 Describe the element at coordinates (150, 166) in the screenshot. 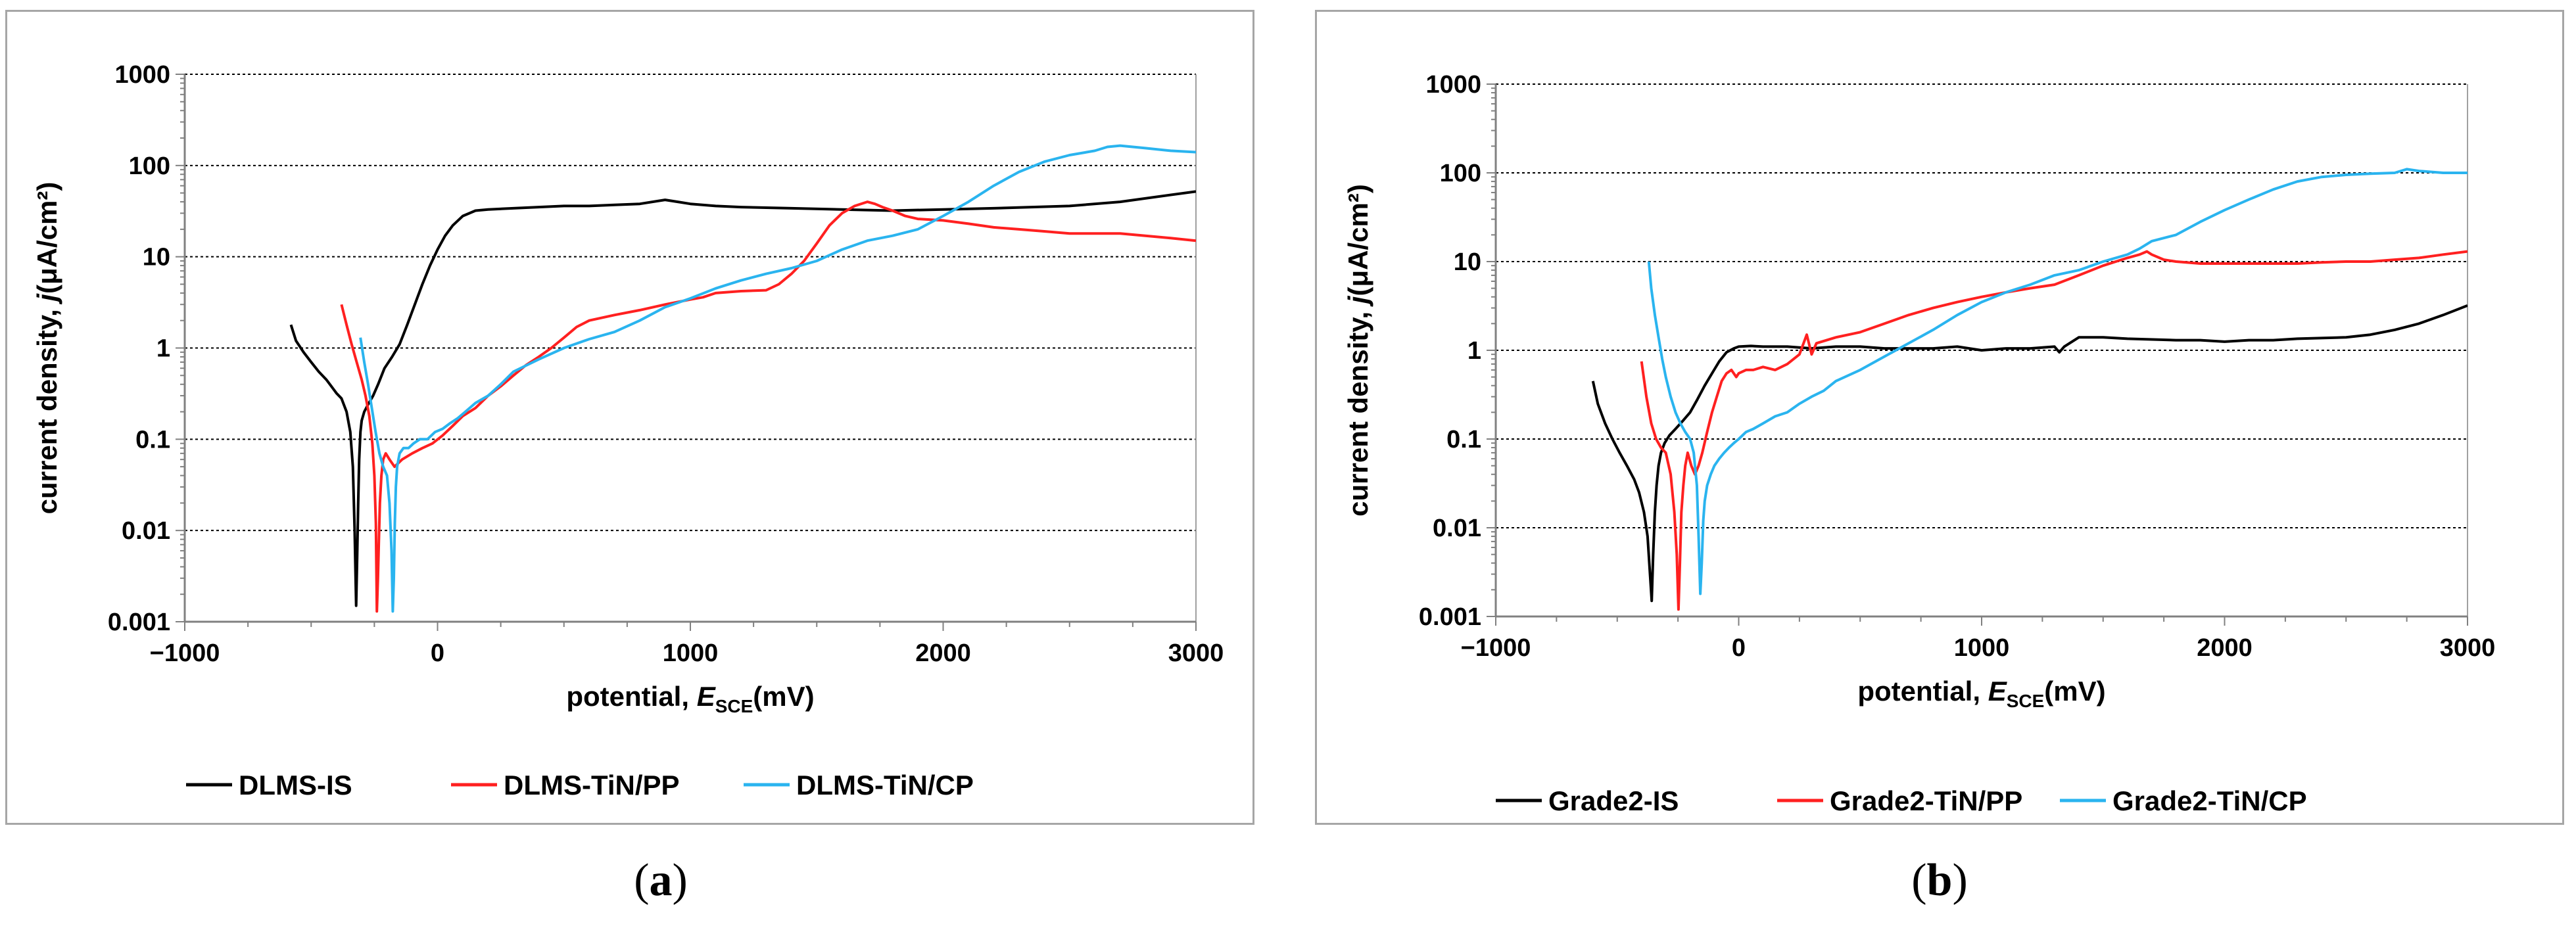

I see `chart-a-y-tick-label: 100` at that location.